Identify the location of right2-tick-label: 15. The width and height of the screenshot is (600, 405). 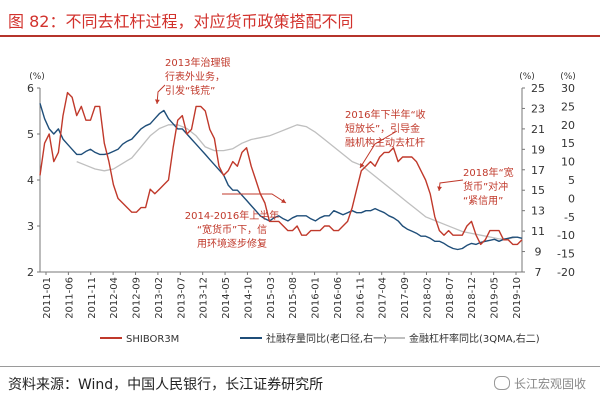
(568, 143).